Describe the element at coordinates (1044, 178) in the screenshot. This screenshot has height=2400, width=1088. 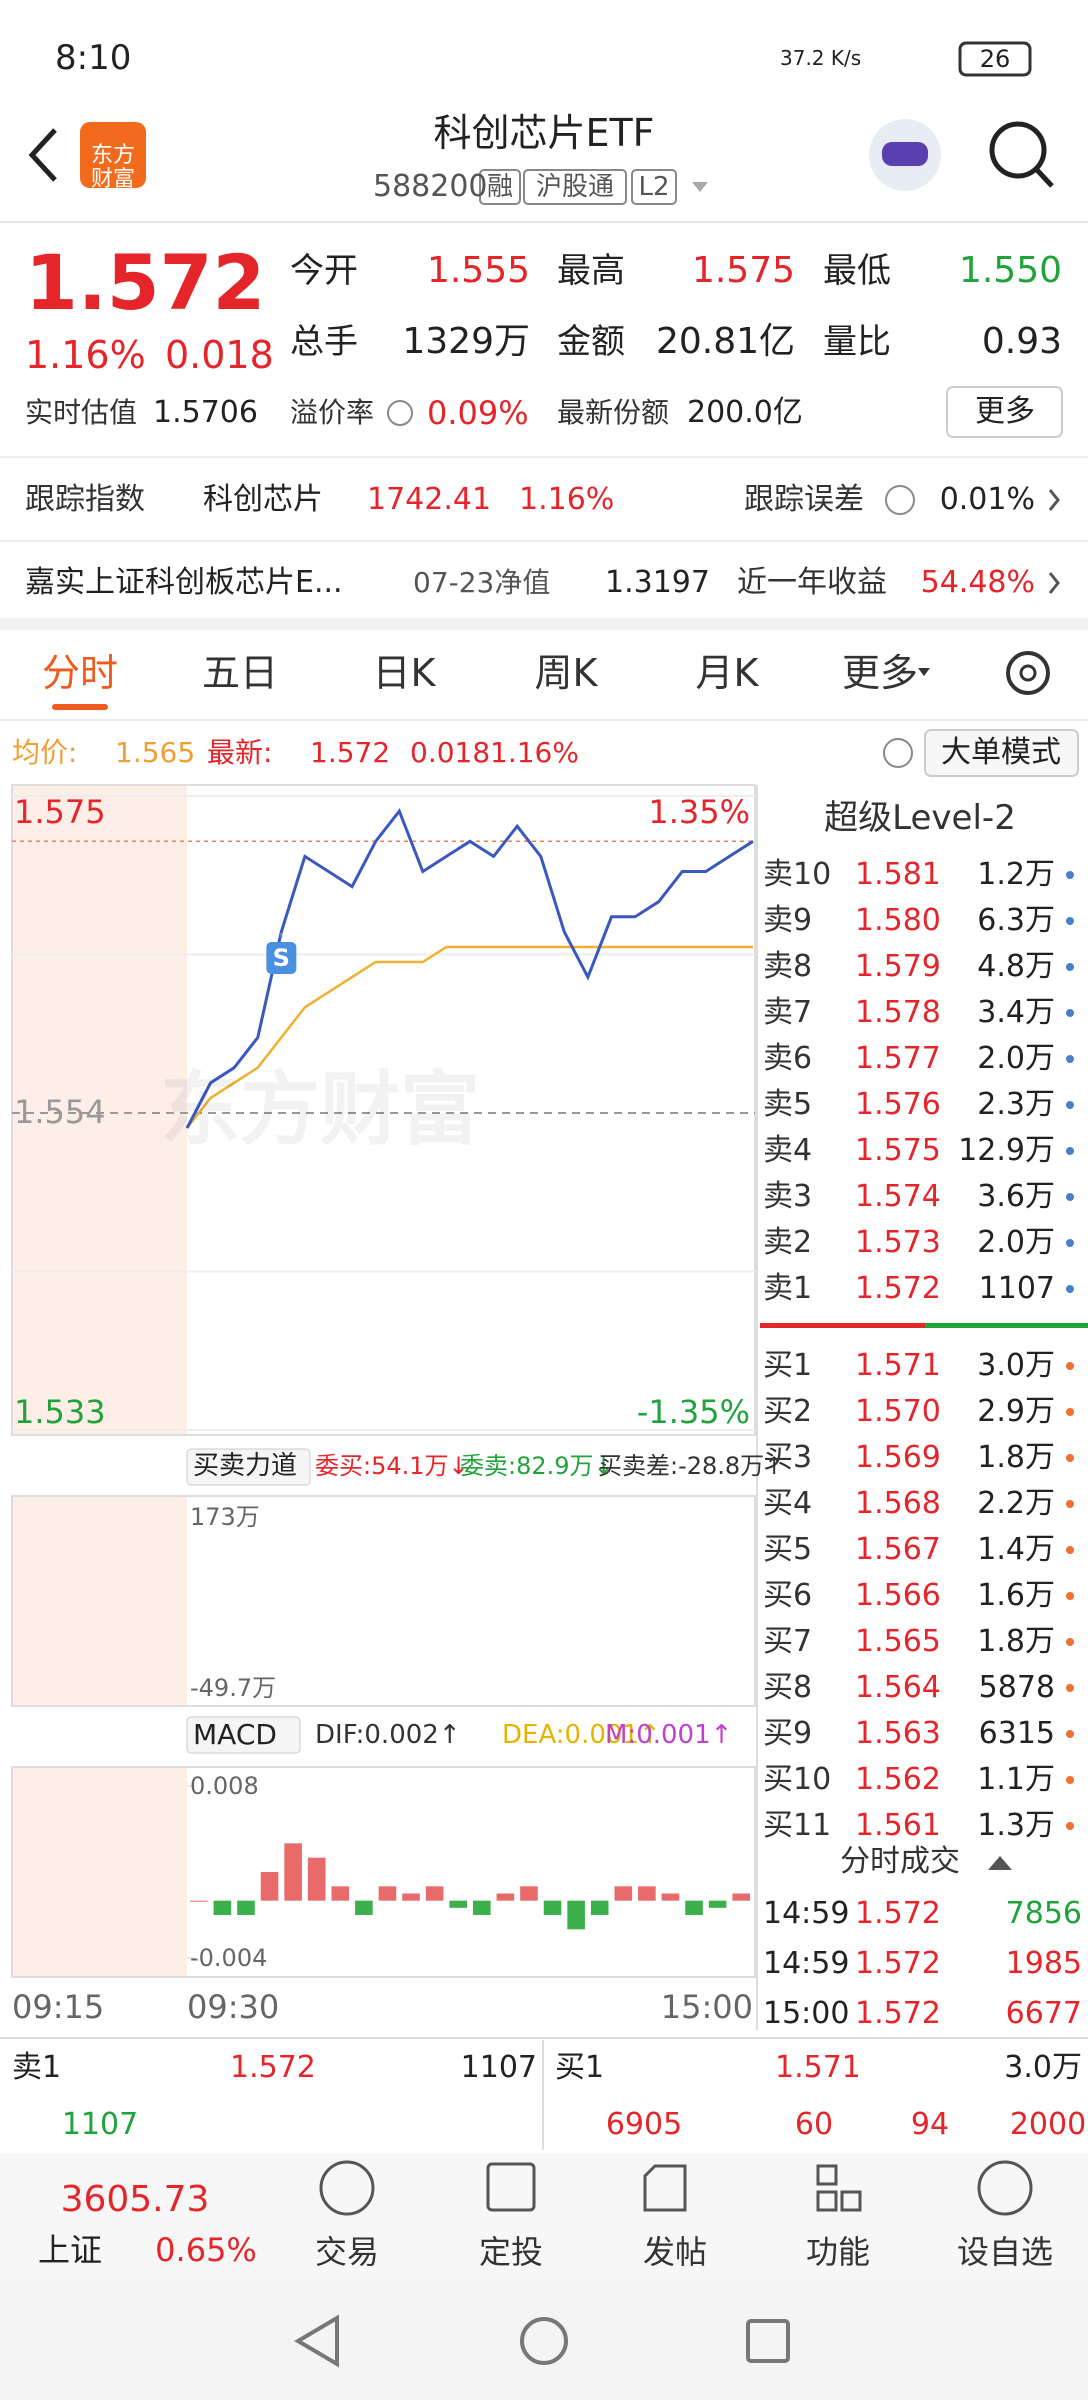
I see `search-handle` at that location.